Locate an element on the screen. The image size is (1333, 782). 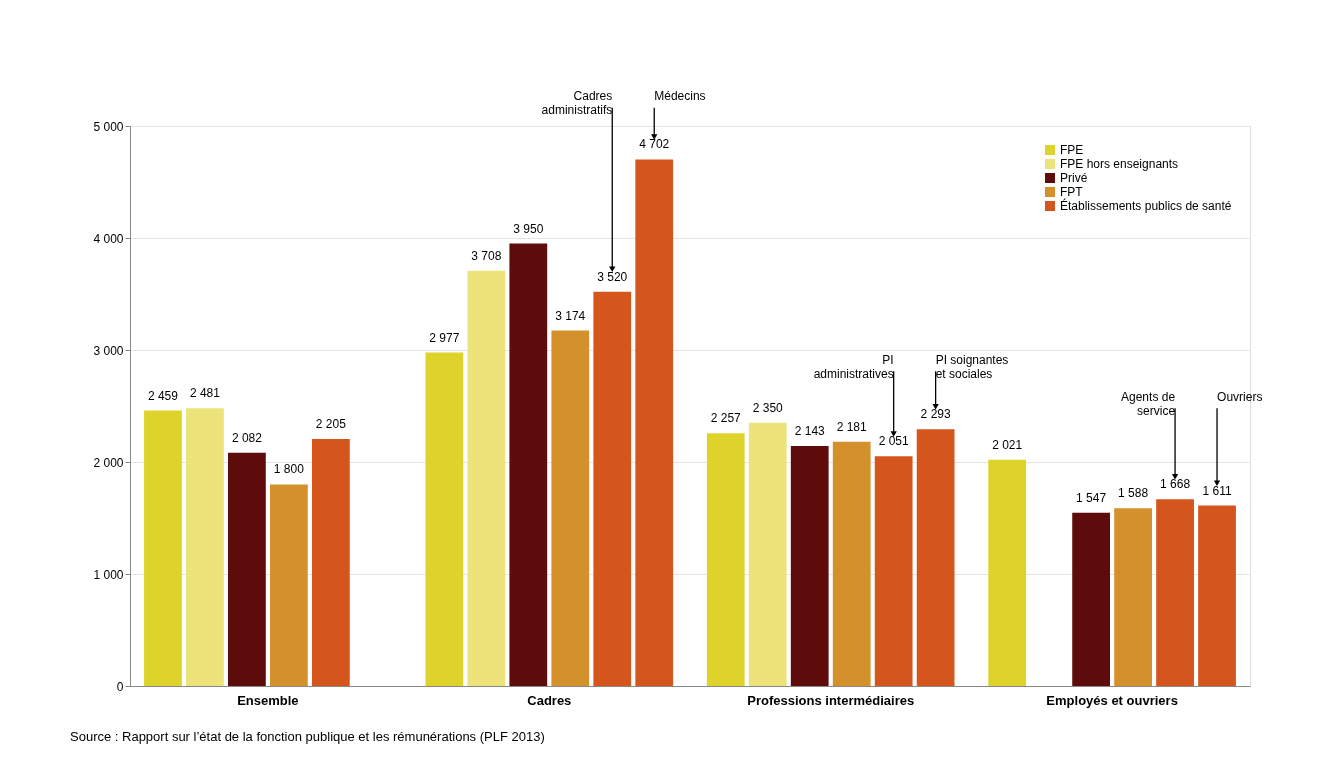
legend-label: Privé is located at coordinates (1074, 178).